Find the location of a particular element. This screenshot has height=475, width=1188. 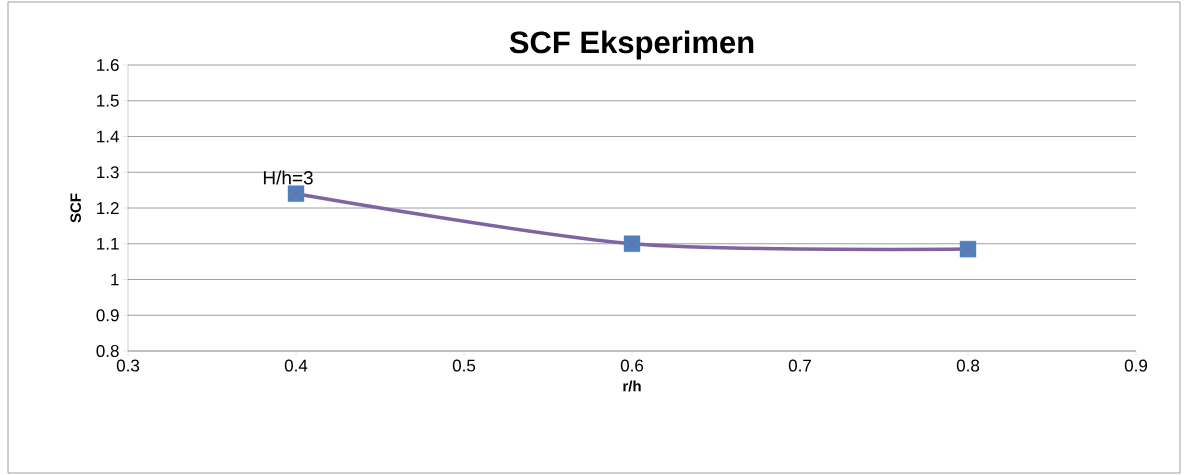

x-tick-label: 0.4 is located at coordinates (296, 365).